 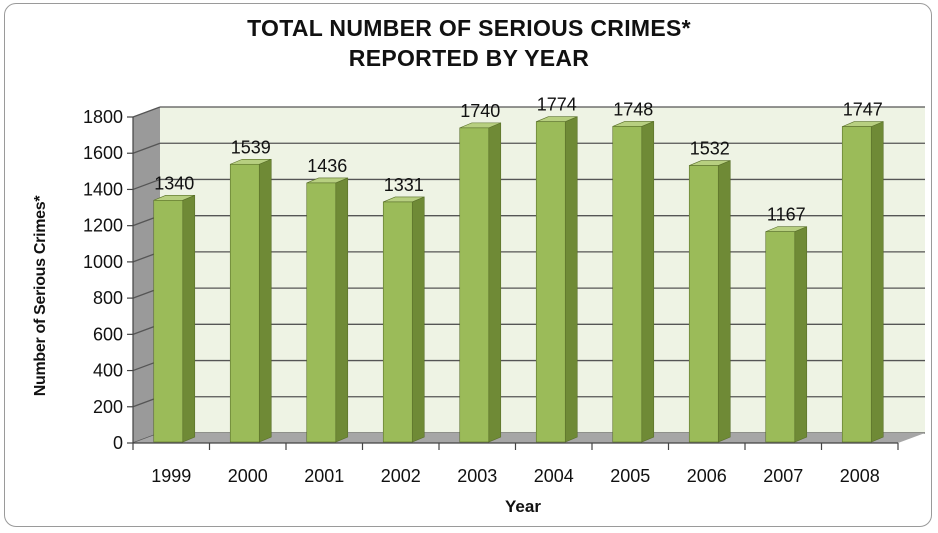 I want to click on data-label: 1532, so click(x=710, y=149).